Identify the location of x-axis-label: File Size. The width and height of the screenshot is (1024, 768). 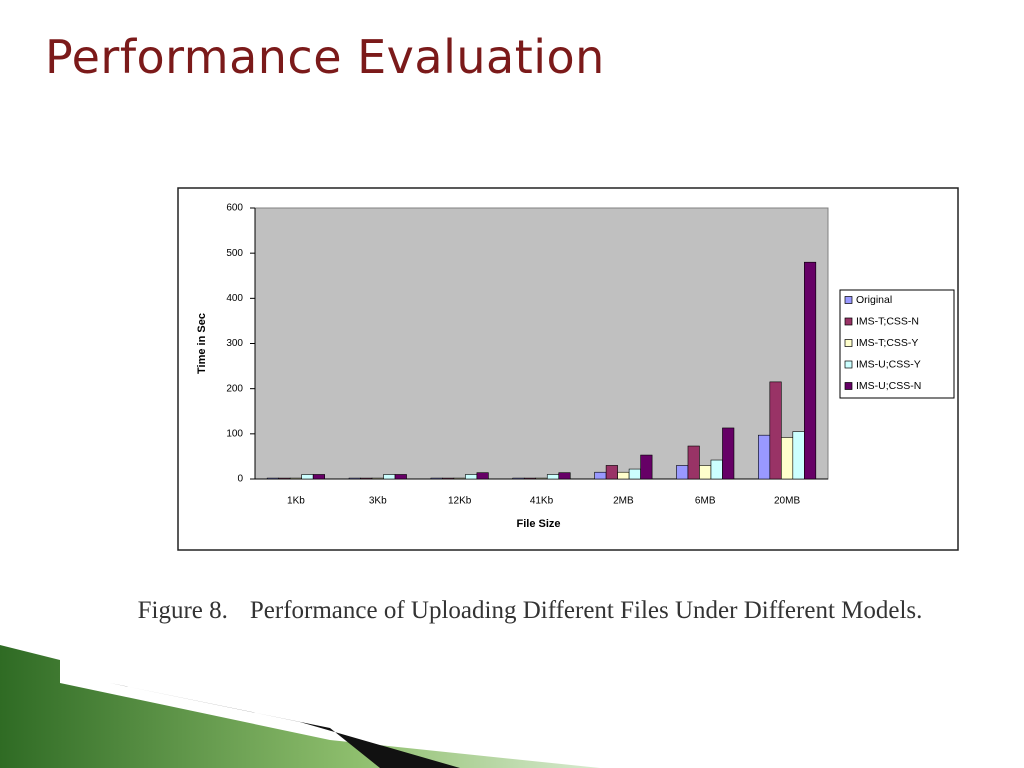
(538, 524).